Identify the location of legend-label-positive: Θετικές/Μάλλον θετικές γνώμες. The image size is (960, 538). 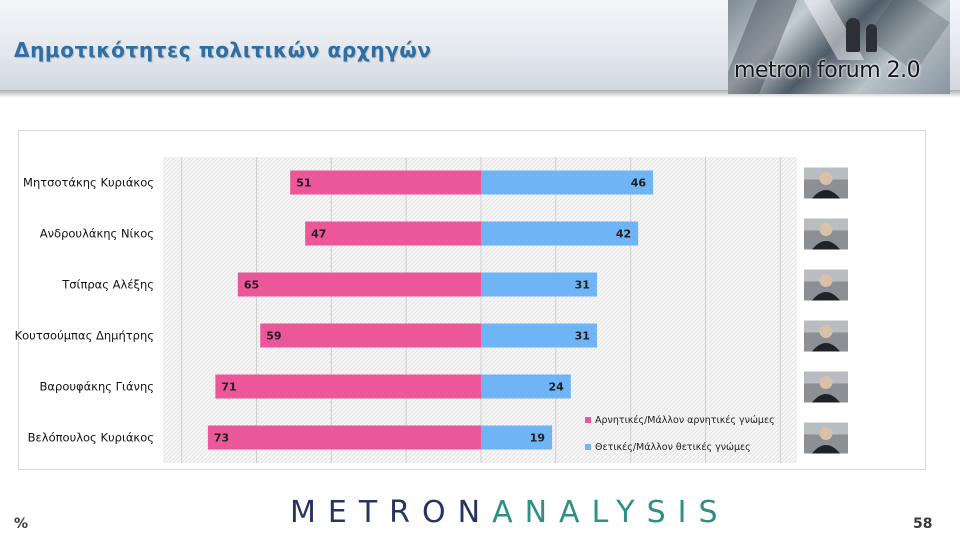
(673, 447).